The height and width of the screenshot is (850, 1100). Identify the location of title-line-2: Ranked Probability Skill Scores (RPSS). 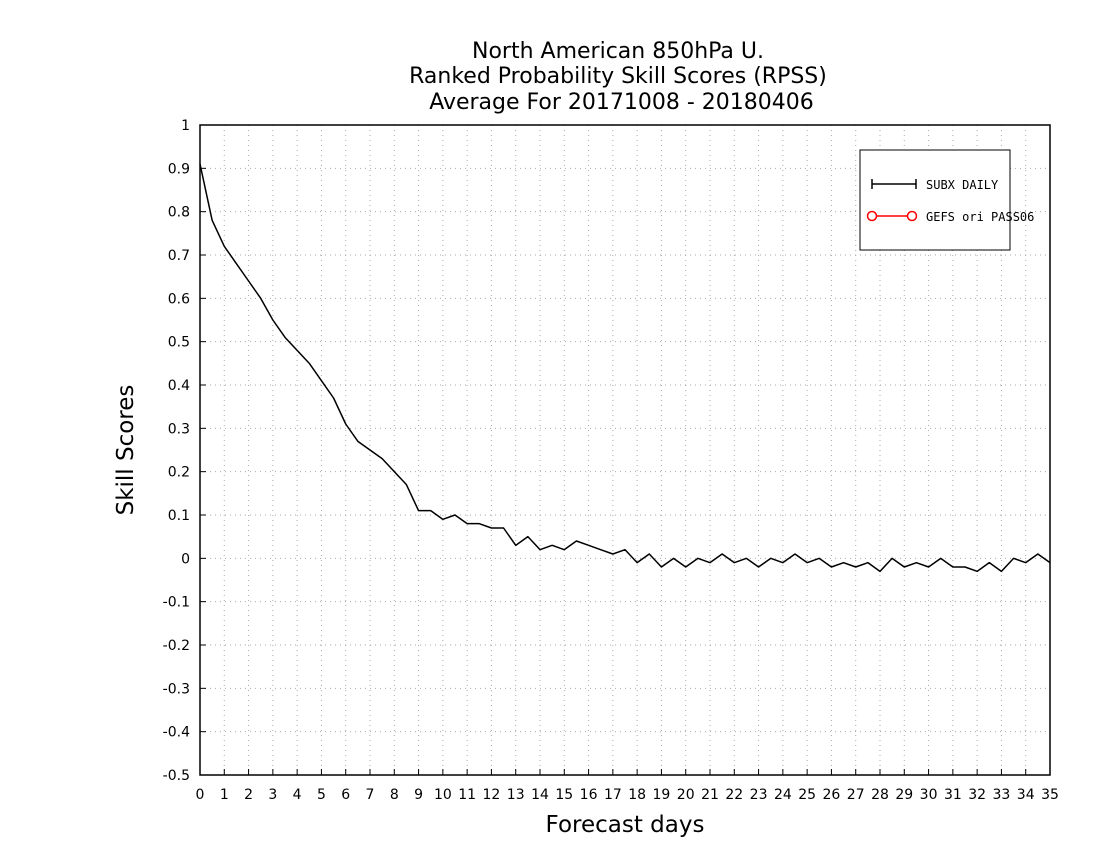
(618, 76).